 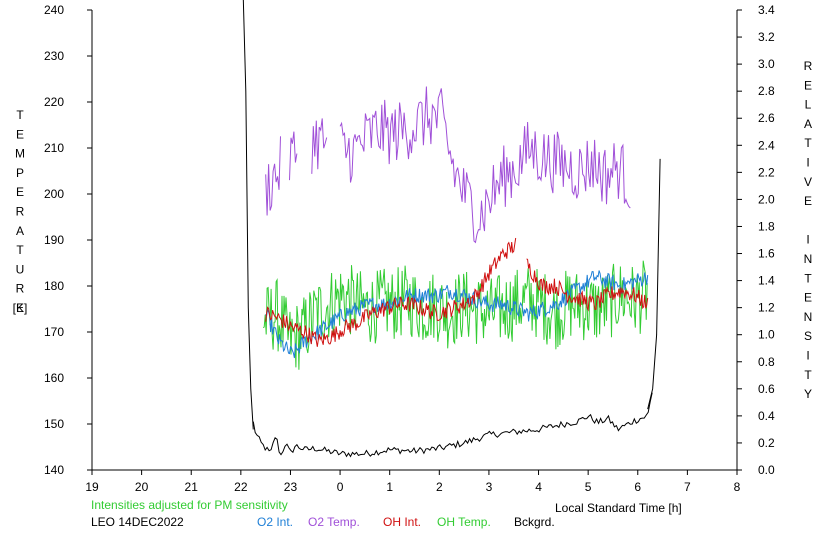 What do you see at coordinates (766, 281) in the screenshot?
I see `right-tick-label: 1.4` at bounding box center [766, 281].